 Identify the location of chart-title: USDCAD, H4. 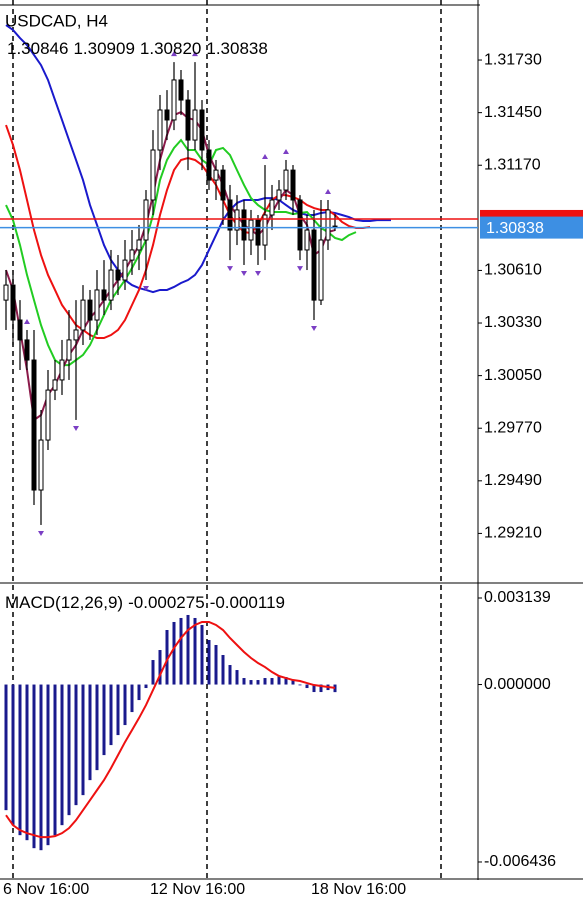
(56, 20).